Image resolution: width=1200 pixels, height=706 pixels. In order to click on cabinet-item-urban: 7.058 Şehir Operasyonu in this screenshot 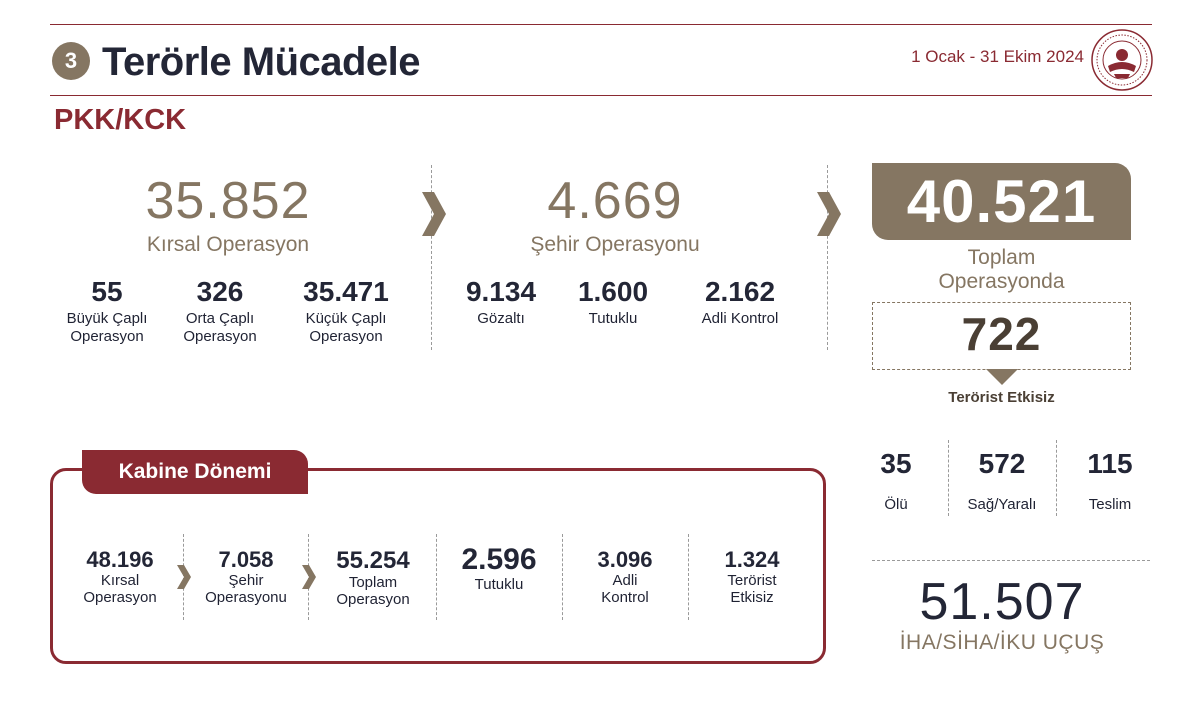, I will do `click(246, 577)`.